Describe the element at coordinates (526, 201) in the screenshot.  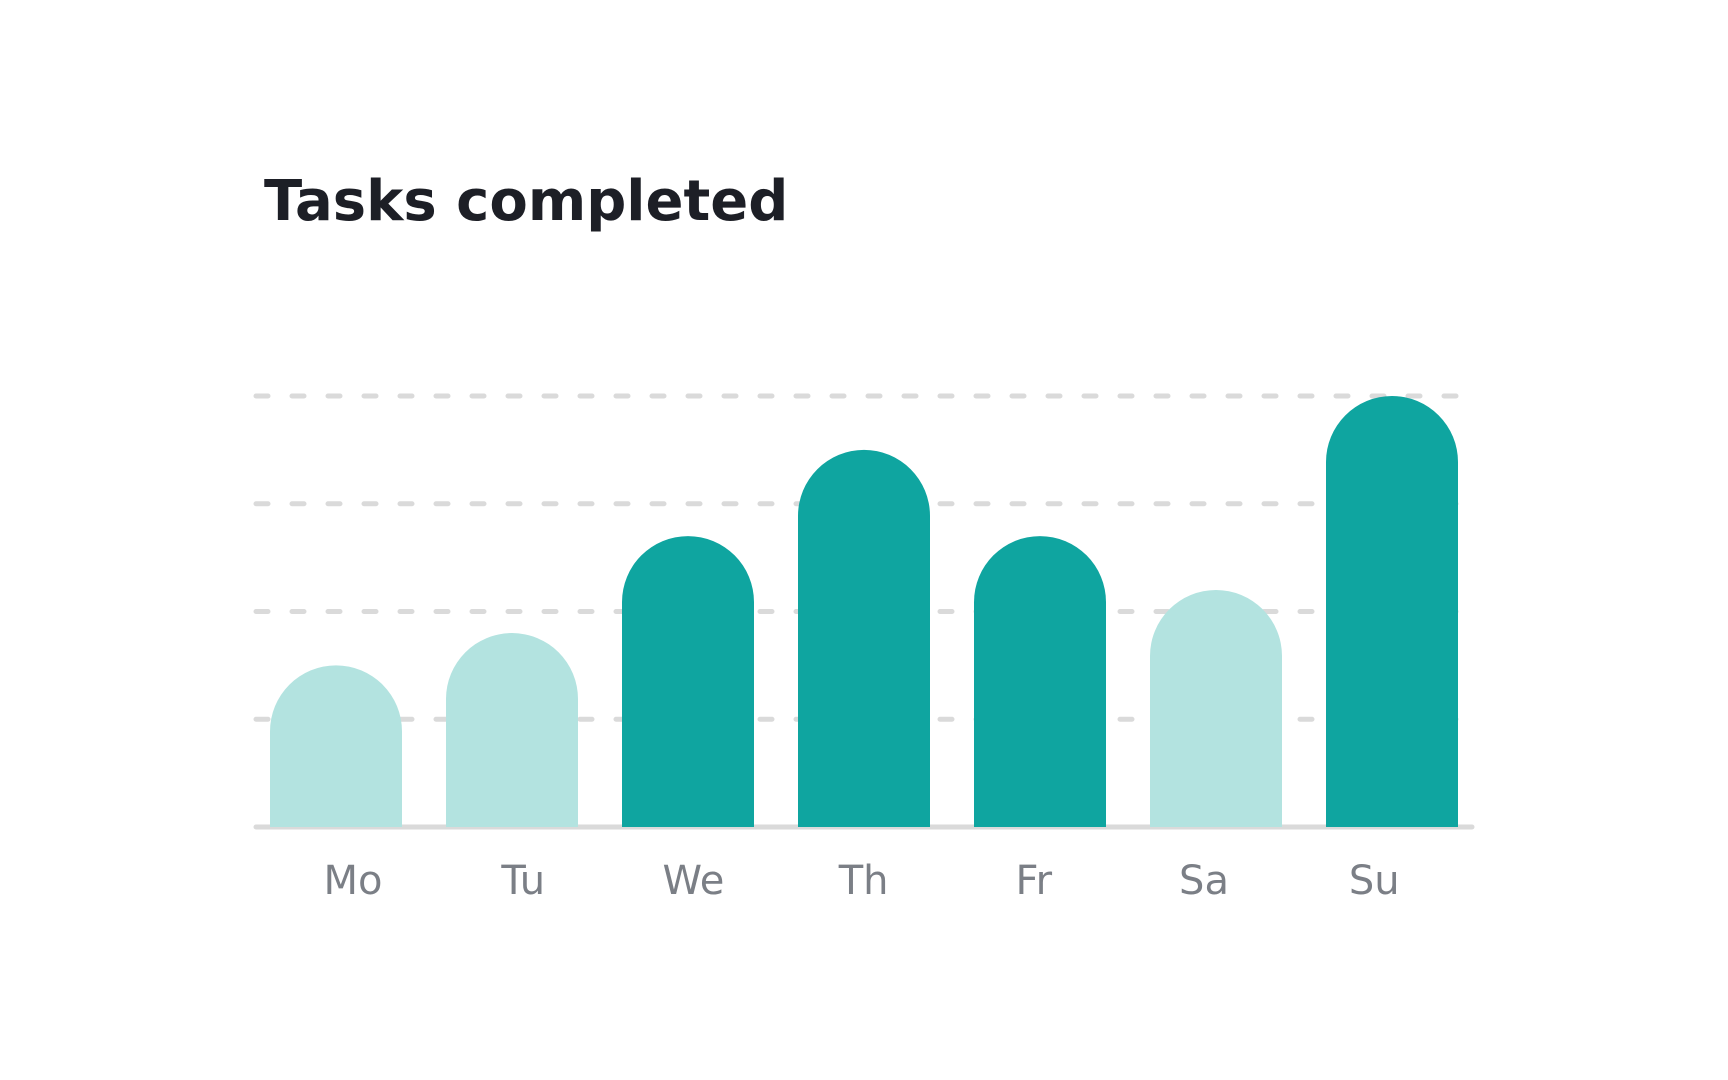
I see `chart-title: Tasks completed` at that location.